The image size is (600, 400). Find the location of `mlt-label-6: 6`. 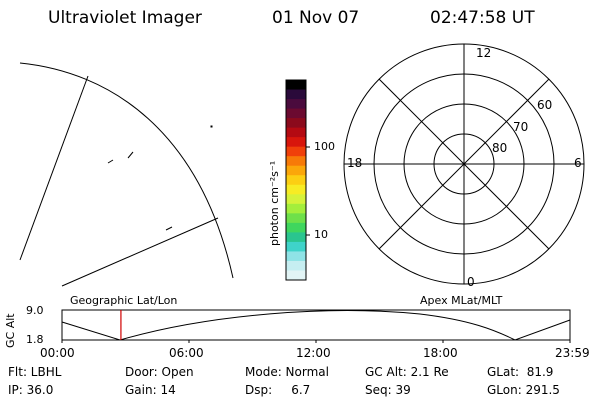

mlt-label-6: 6 is located at coordinates (578, 163).